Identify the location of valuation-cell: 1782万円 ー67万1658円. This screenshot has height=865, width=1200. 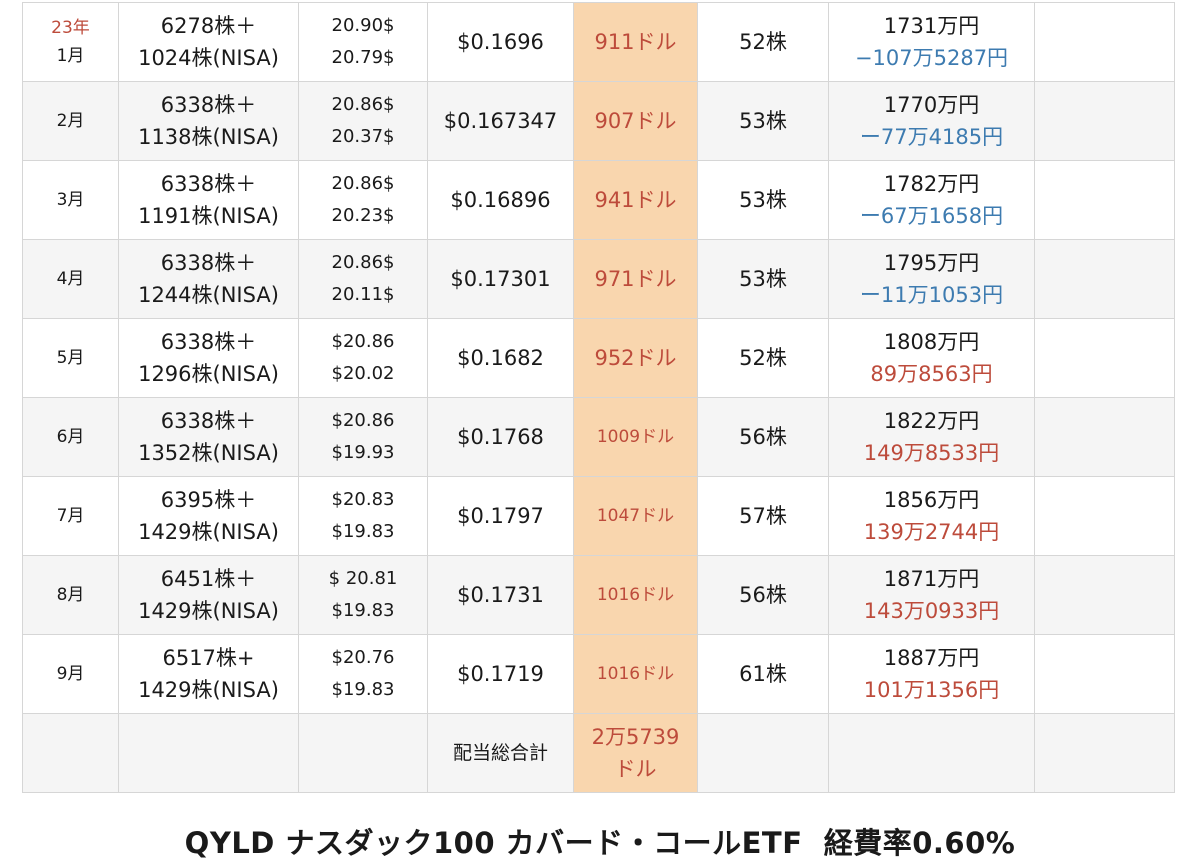
(931, 200).